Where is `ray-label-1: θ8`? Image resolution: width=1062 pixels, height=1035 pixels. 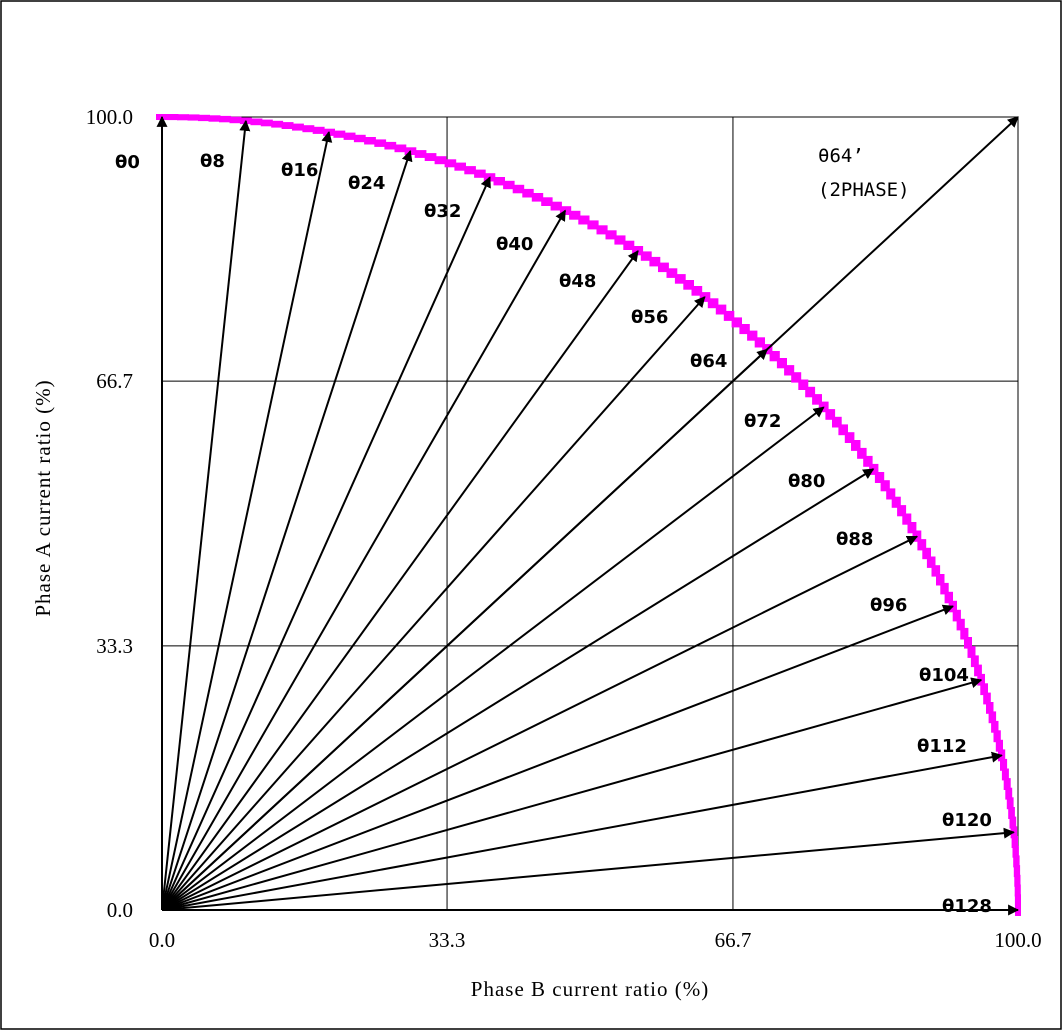 ray-label-1: θ8 is located at coordinates (212, 161).